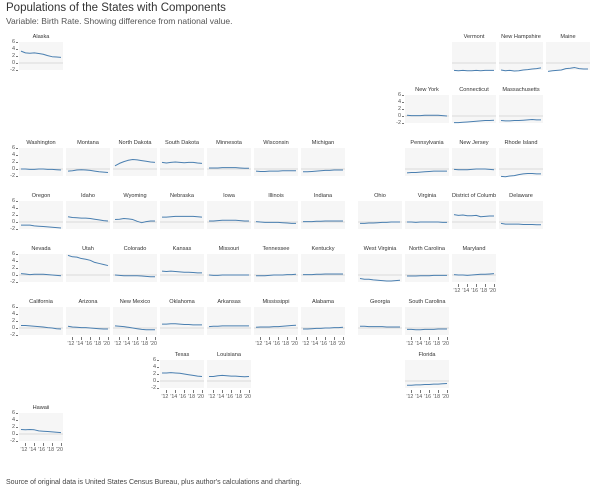 This screenshot has height=491, width=600. Describe the element at coordinates (426, 172) in the screenshot. I see `series-line-pennsylvania` at that location.